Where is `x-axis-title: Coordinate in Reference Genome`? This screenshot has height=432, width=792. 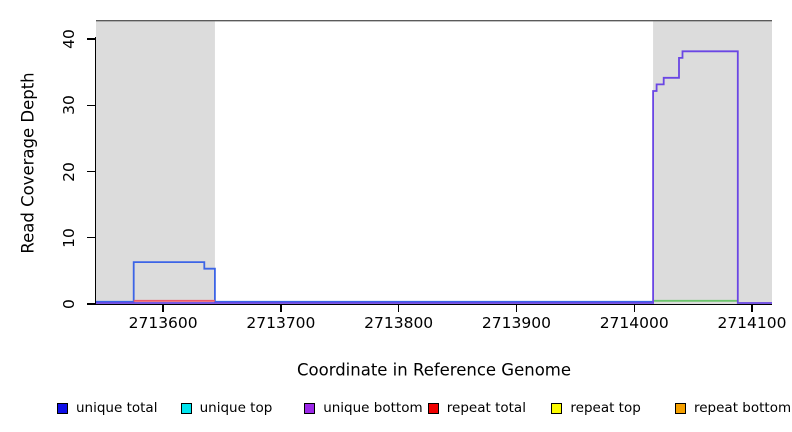
x-axis-title: Coordinate in Reference Genome is located at coordinates (434, 370).